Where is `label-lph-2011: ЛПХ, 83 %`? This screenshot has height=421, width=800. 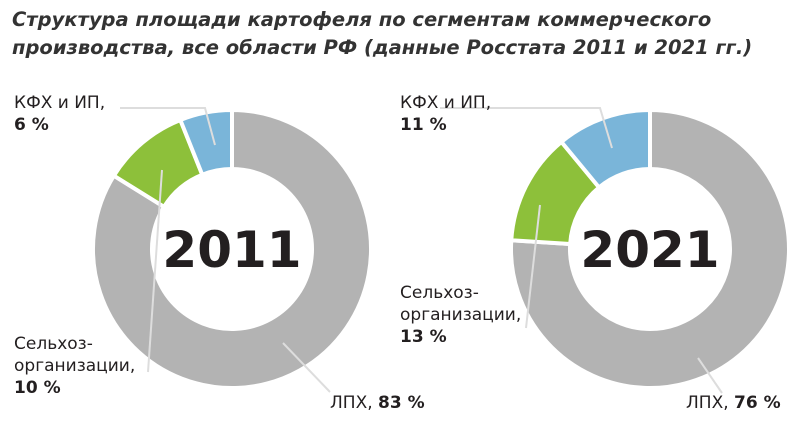 label-lph-2011: ЛПХ, 83 % is located at coordinates (377, 403).